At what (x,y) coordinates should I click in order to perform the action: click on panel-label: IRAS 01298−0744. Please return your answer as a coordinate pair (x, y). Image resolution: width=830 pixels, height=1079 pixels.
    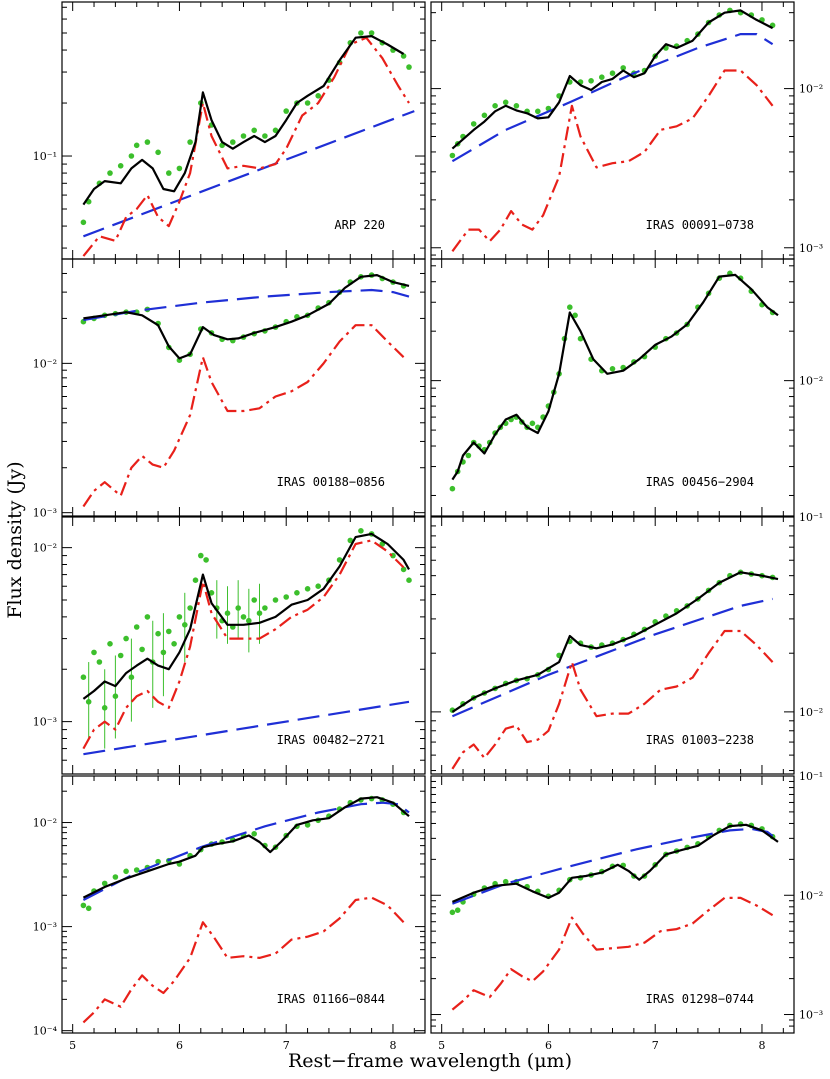
    Looking at the image, I should click on (700, 999).